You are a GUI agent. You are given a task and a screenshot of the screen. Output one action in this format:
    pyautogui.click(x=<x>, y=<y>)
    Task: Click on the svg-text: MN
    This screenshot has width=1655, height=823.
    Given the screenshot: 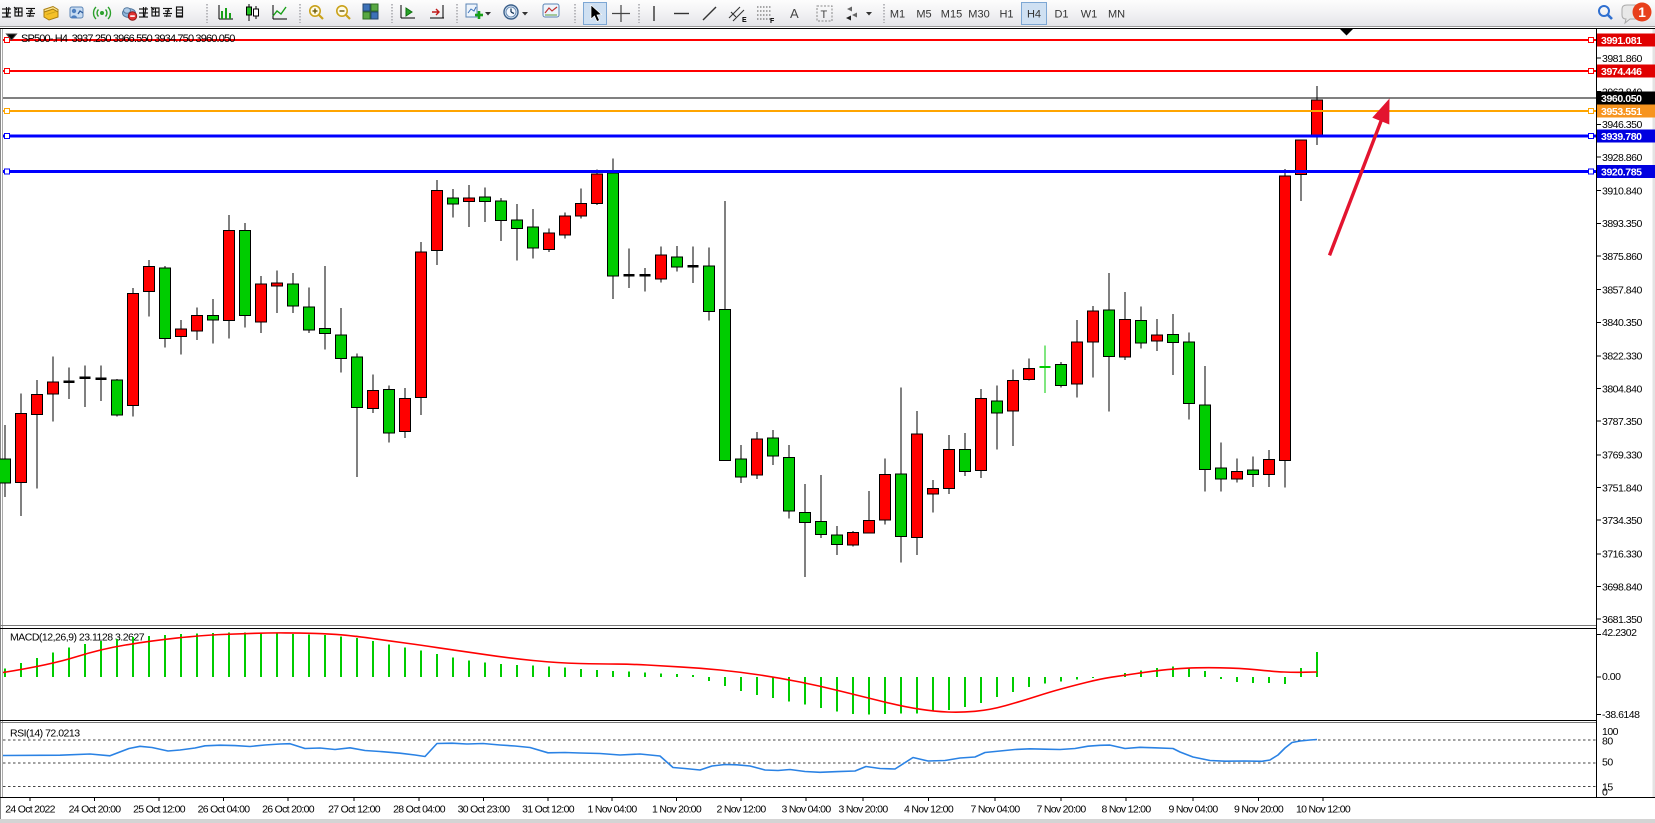 What is the action you would take?
    pyautogui.click(x=1116, y=15)
    